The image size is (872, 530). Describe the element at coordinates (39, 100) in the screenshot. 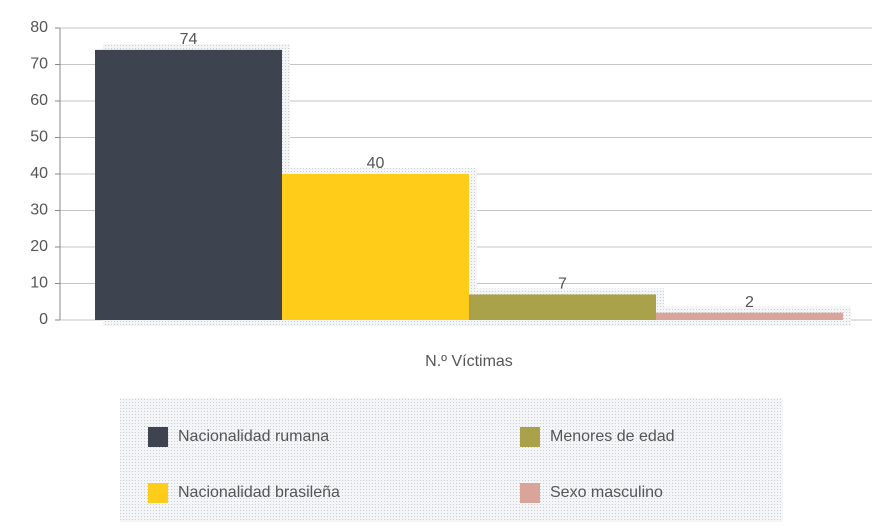

I see `y-tick-label: 60` at that location.